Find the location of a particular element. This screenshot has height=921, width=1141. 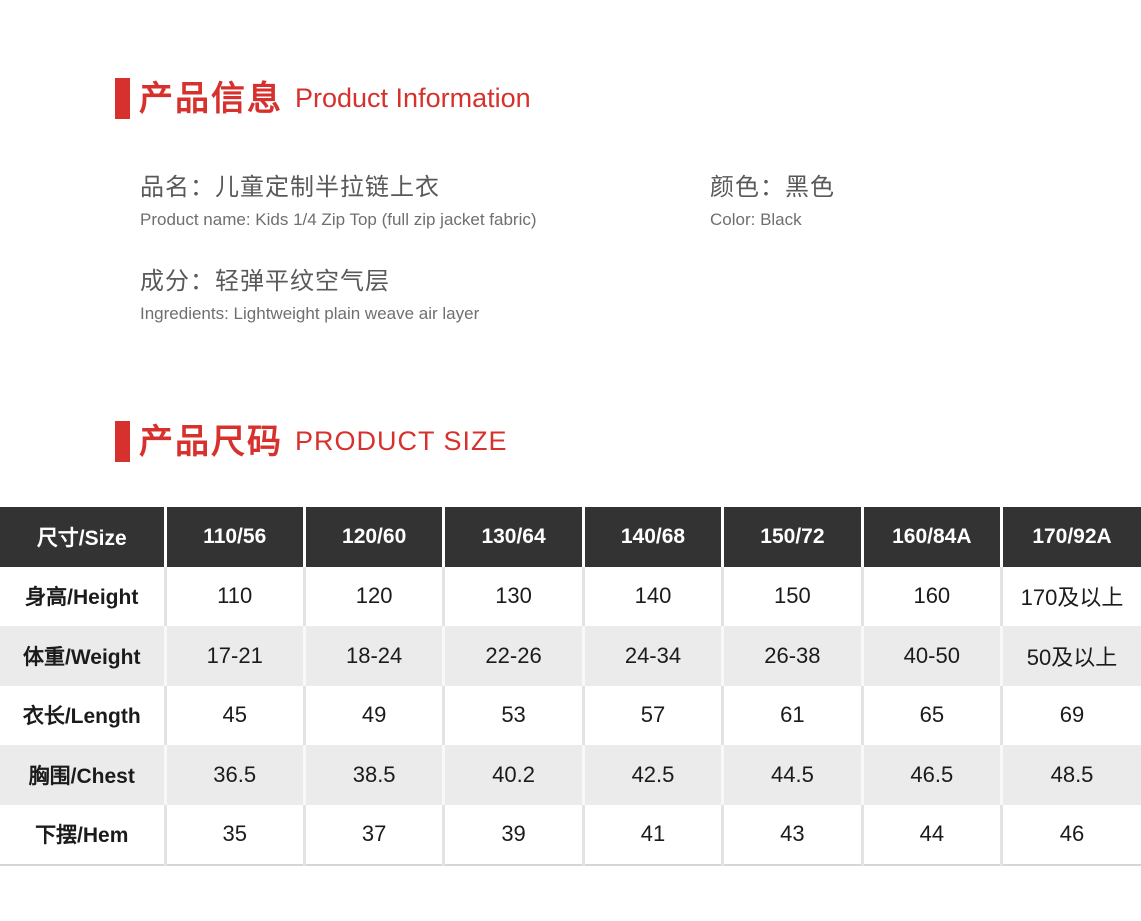

size-value-cell: 40-50 is located at coordinates (933, 656).